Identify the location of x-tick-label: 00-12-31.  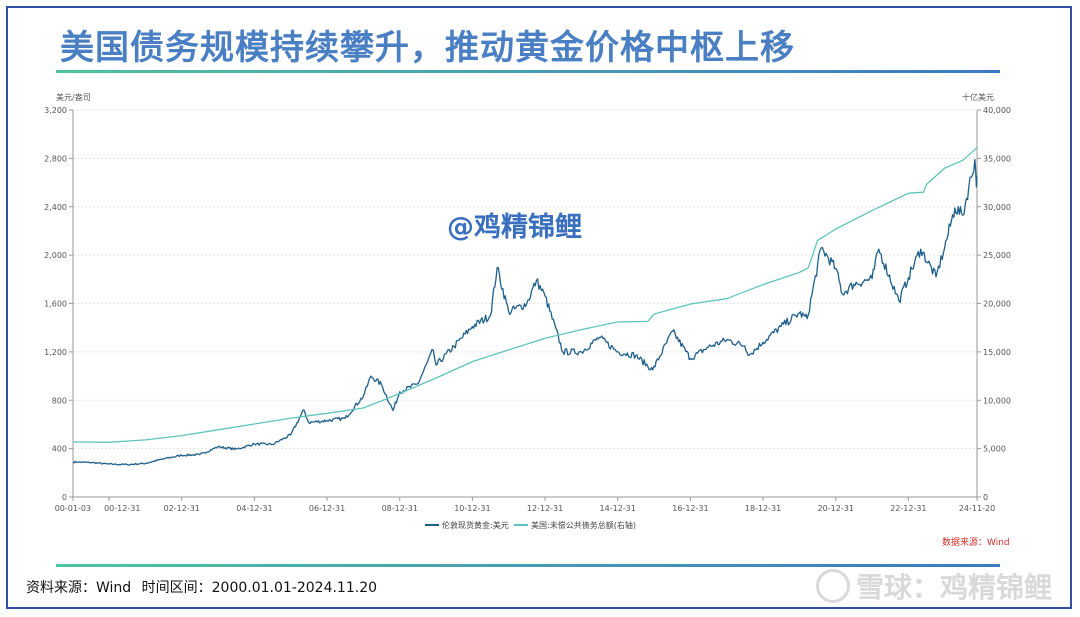
(122, 508).